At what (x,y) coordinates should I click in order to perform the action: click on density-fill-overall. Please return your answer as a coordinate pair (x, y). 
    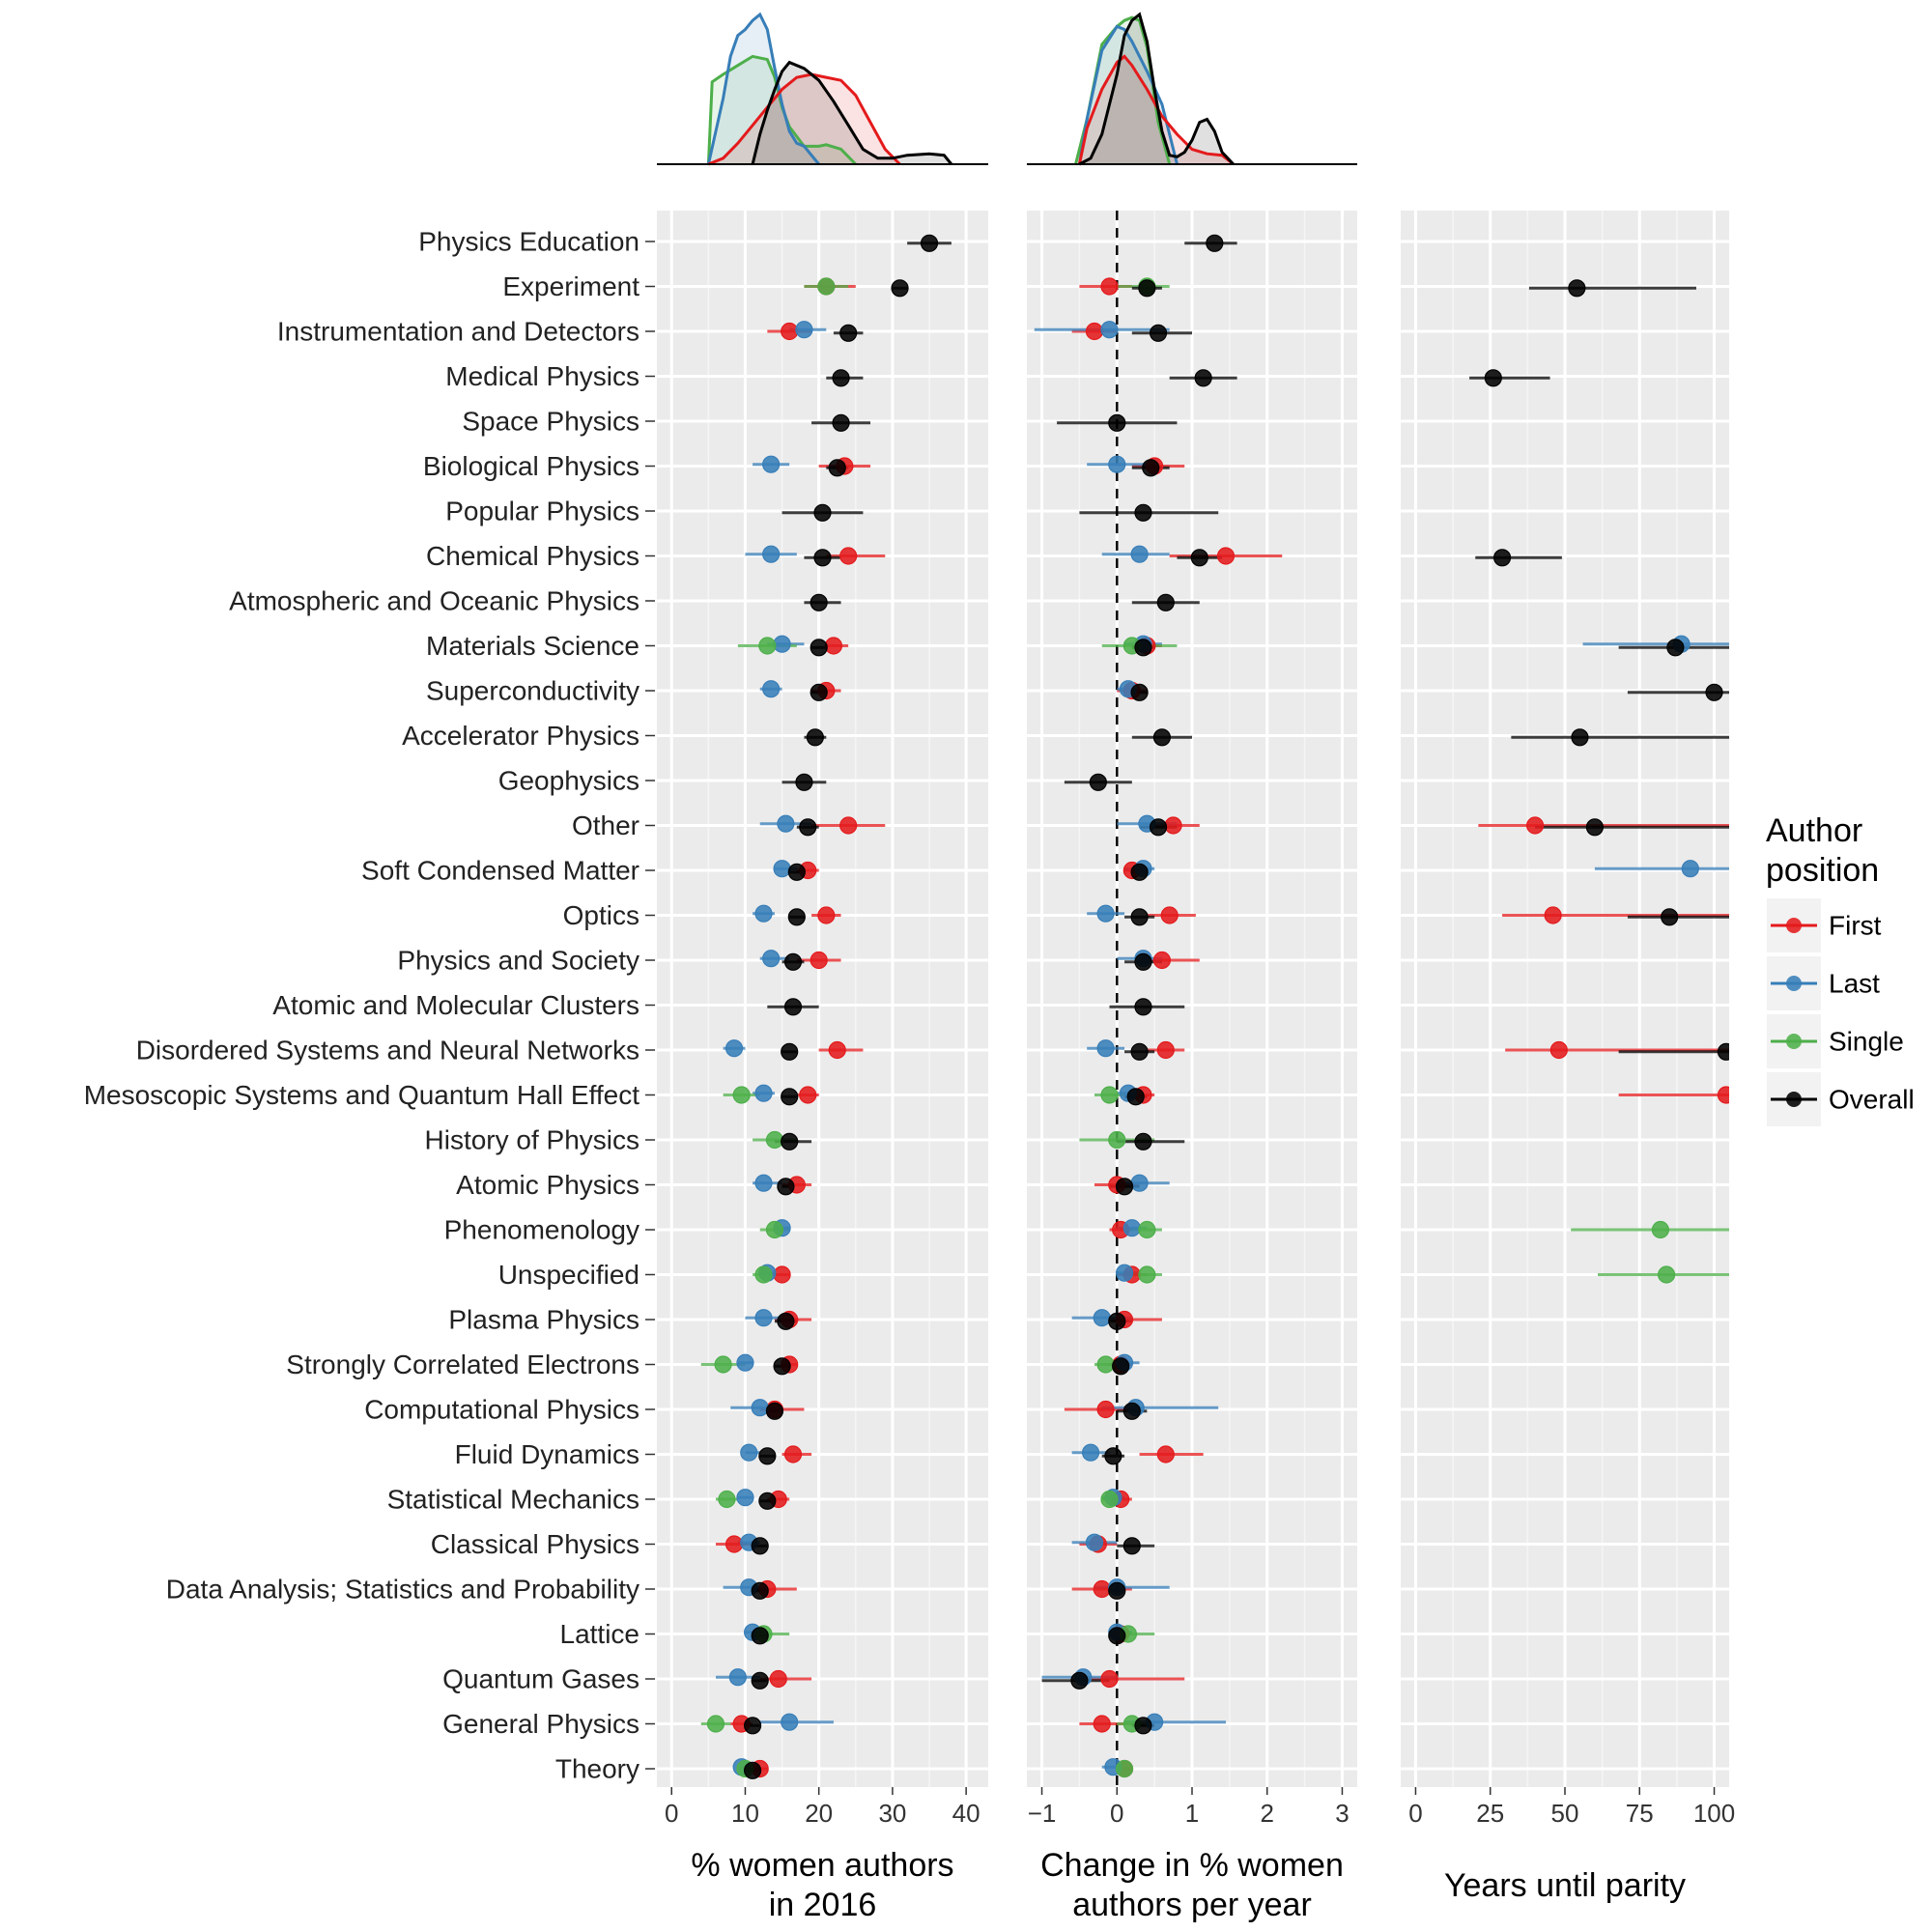
    Looking at the image, I should click on (852, 113).